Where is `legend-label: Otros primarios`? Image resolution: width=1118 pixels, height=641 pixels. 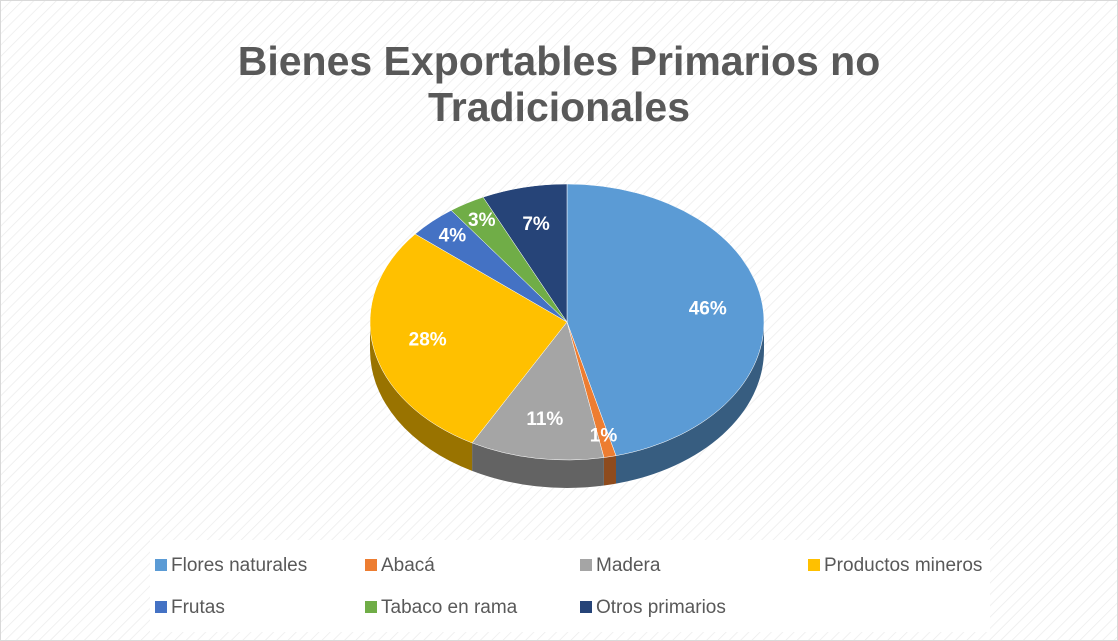
legend-label: Otros primarios is located at coordinates (661, 607).